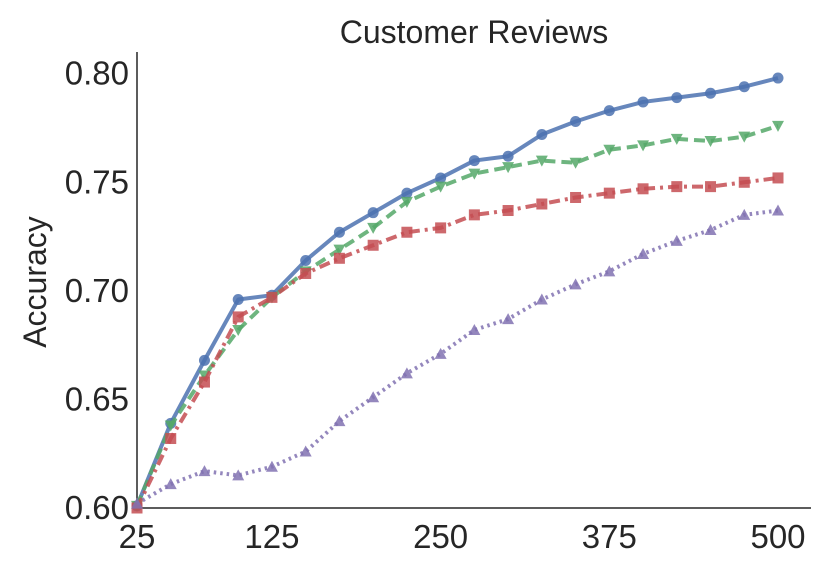  I want to click on x-tick-label: 500, so click(777, 536).